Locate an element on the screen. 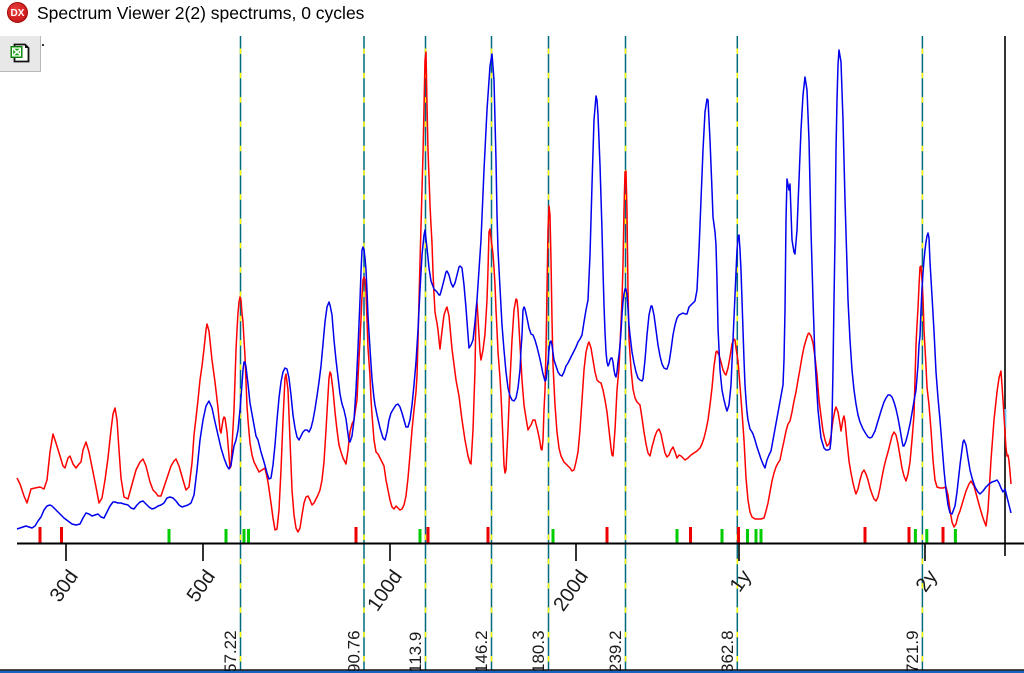 The height and width of the screenshot is (673, 1024). svg-text: 57.22 is located at coordinates (230, 651).